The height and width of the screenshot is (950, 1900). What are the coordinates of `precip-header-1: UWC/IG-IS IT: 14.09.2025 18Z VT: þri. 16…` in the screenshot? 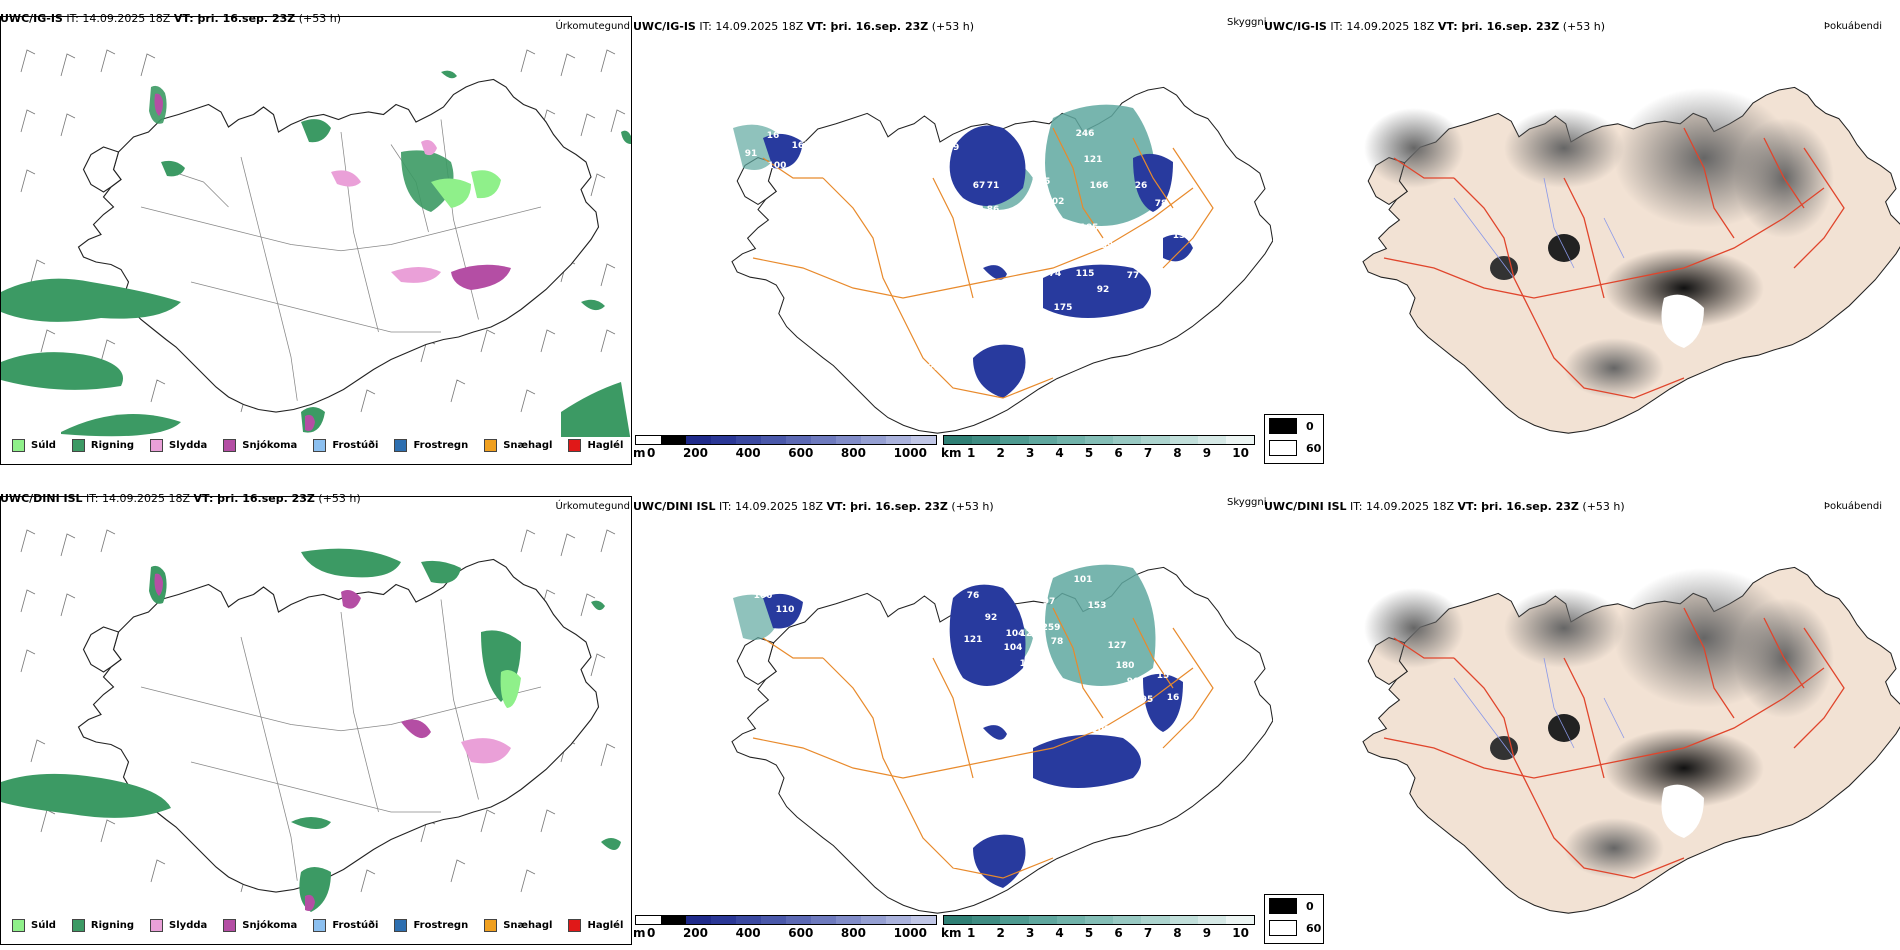 It's located at (170, 19).